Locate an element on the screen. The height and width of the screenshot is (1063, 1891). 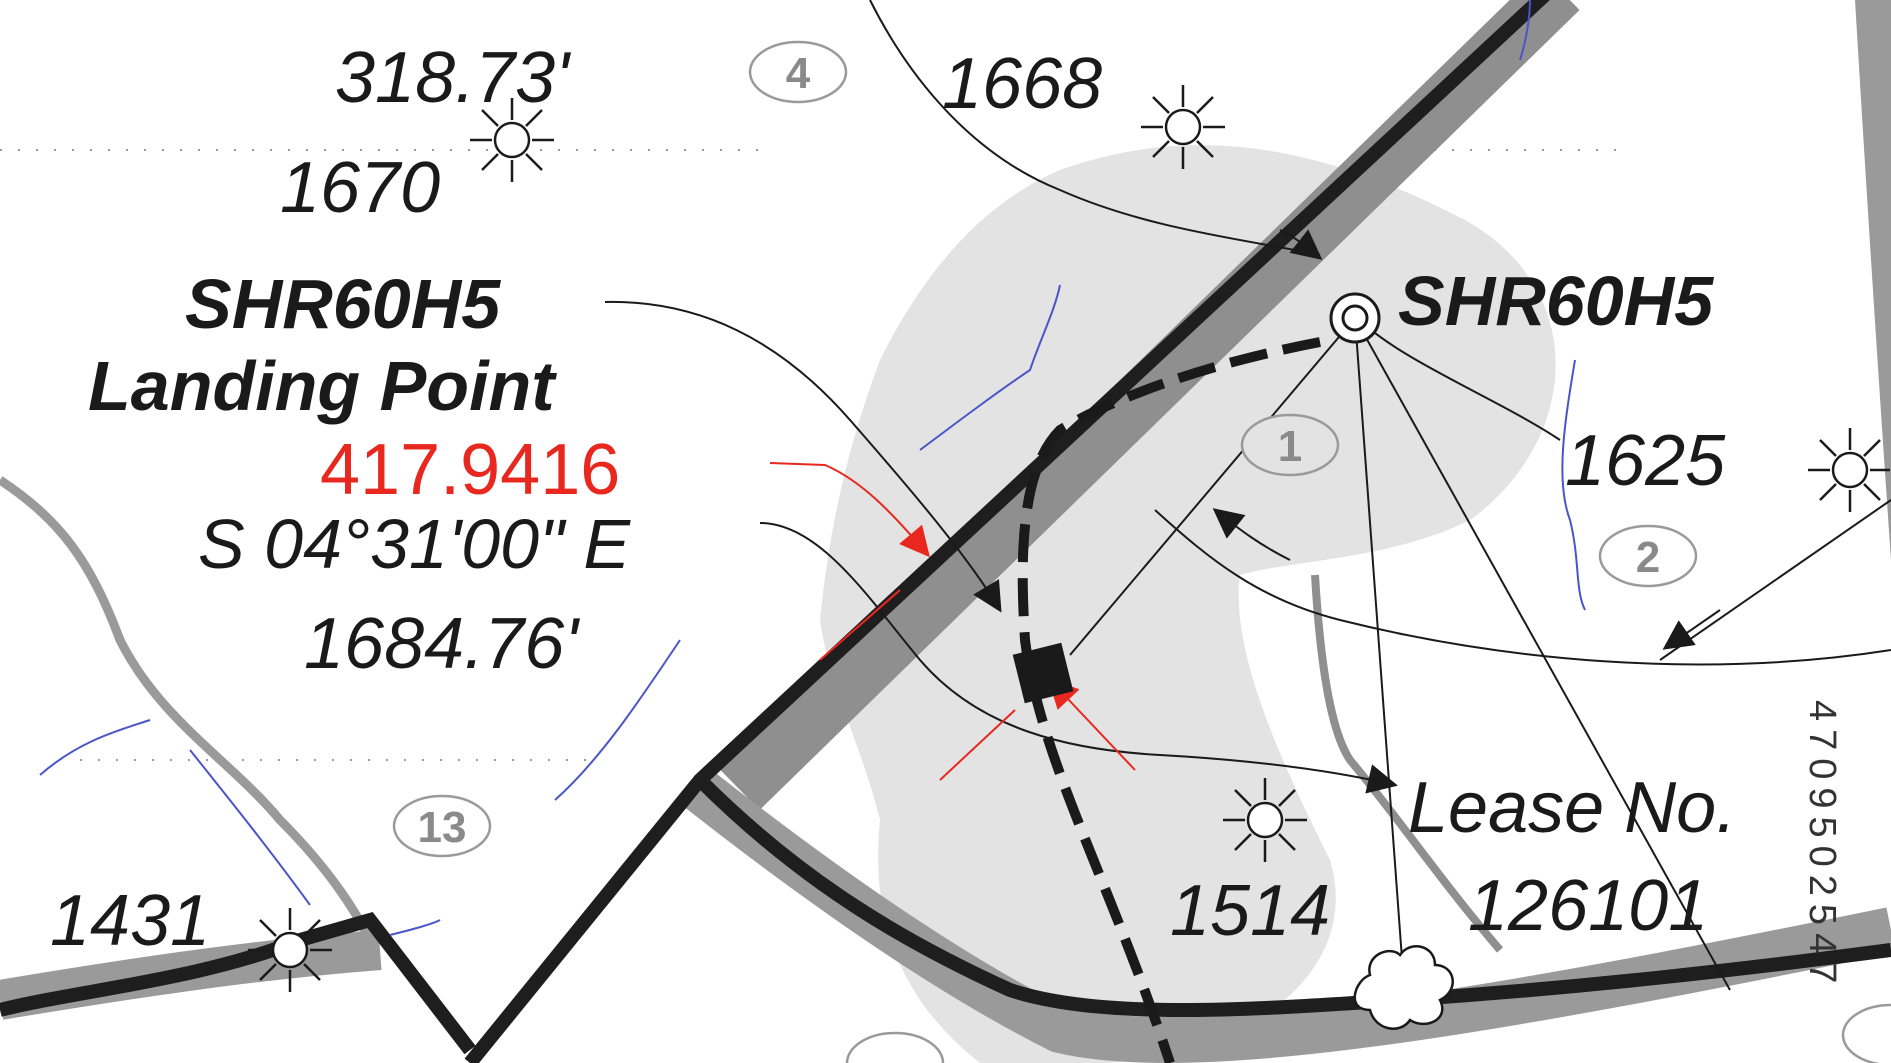
leader-landing-name is located at coordinates (803, 456).